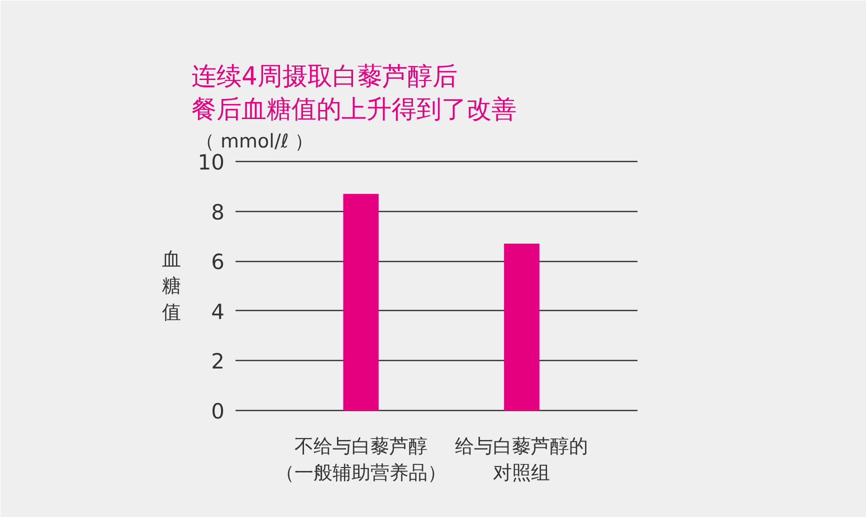 This screenshot has height=517, width=866. What do you see at coordinates (325, 76) in the screenshot?
I see `chart-title: 连续4周摄取白藜芦醇后` at bounding box center [325, 76].